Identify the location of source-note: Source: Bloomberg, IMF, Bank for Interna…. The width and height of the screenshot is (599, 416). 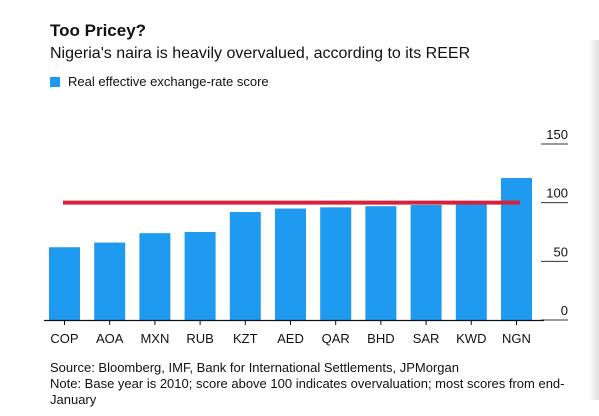
(315, 384).